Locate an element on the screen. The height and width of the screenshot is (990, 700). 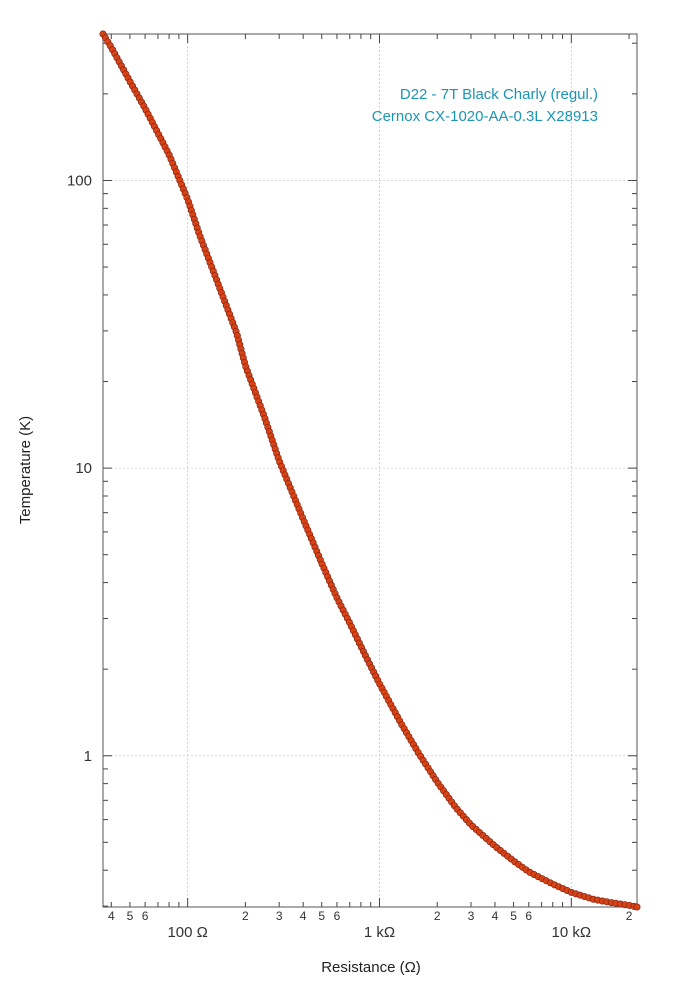
y-axis-label: Temperature (K) is located at coordinates (25, 470).